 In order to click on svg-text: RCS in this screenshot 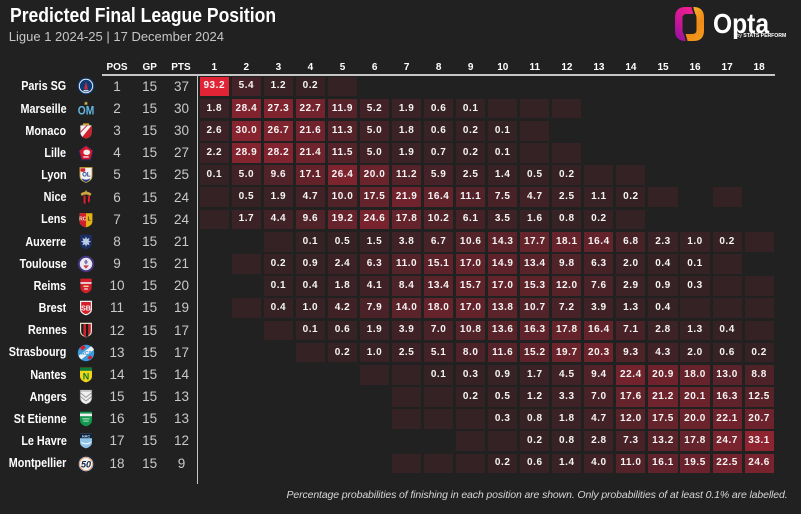, I will do `click(86, 354)`.